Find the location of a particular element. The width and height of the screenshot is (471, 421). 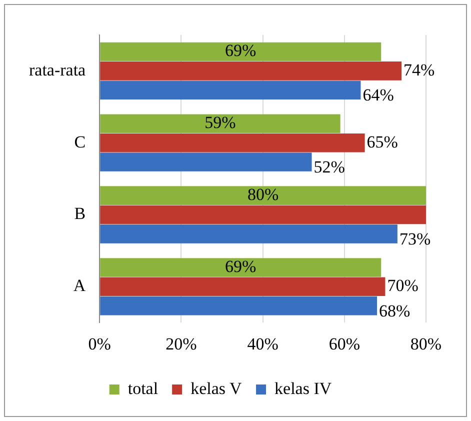

y-tick-label: B is located at coordinates (80, 214).